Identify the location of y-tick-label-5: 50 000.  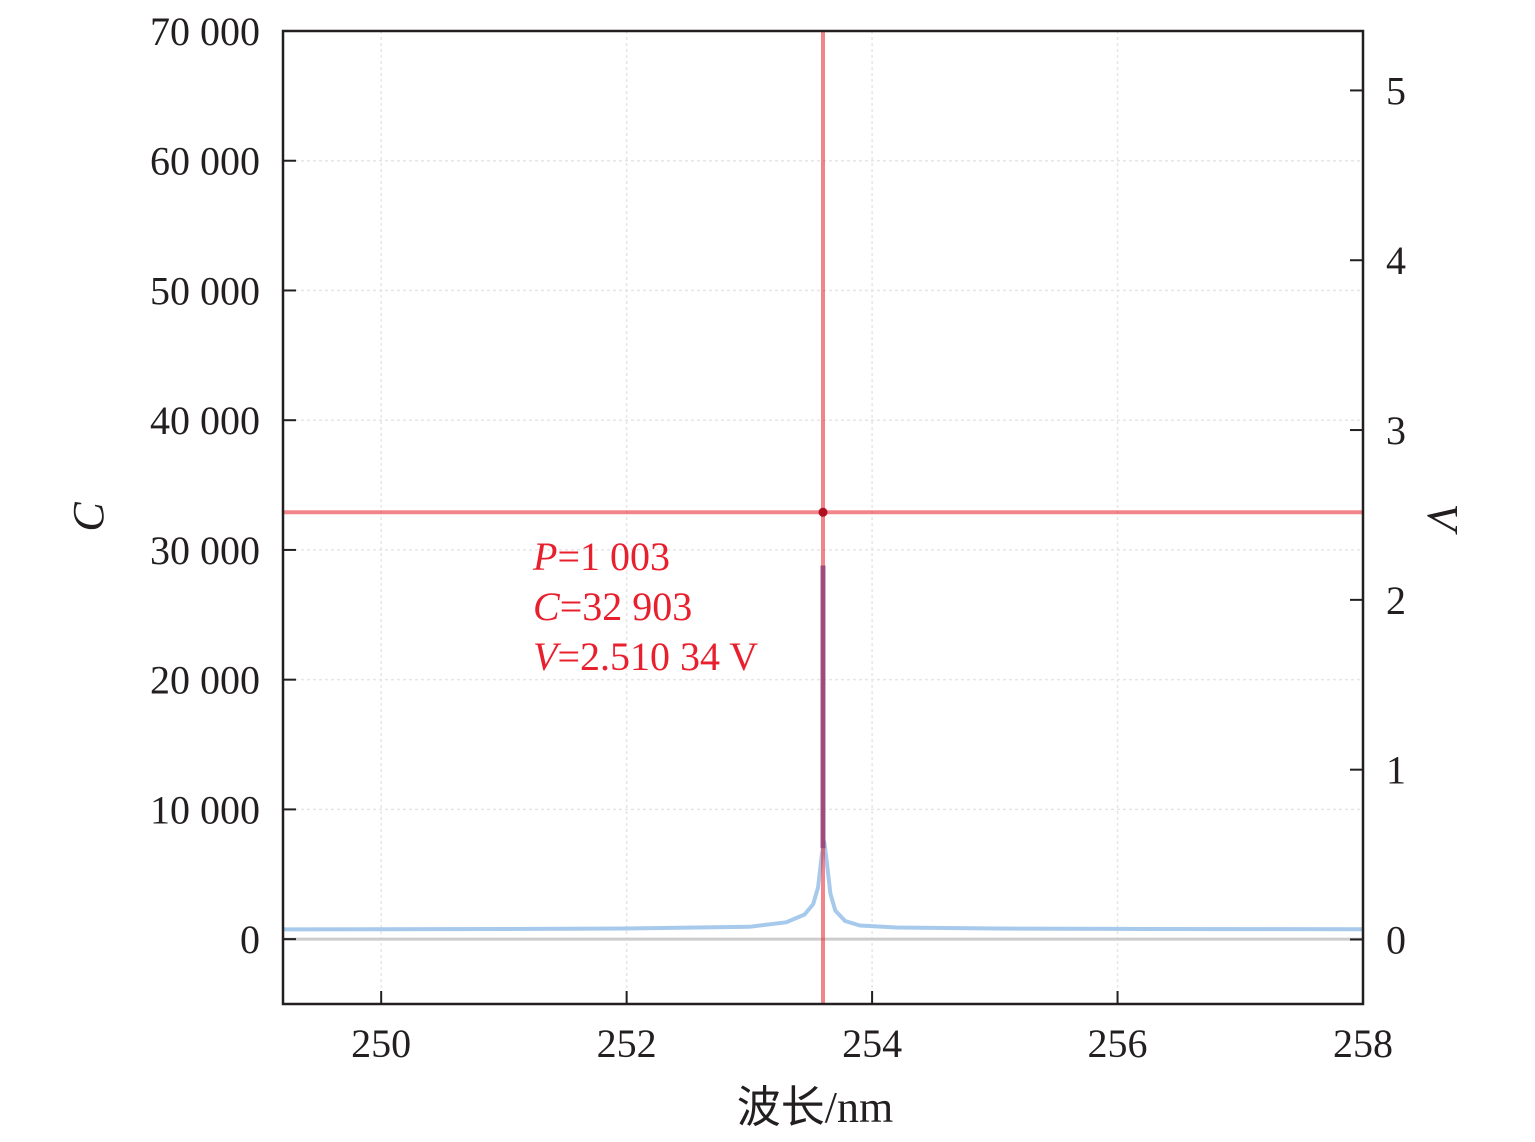
(205, 290).